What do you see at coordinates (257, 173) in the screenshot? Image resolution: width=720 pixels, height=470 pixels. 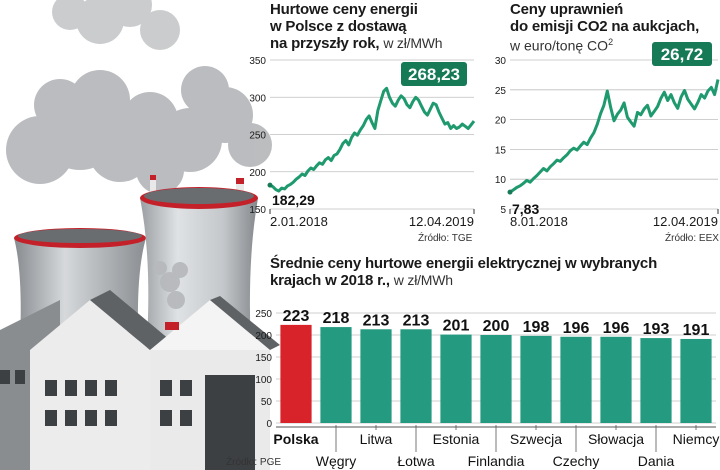 I see `chart1-ytick-label: 200` at bounding box center [257, 173].